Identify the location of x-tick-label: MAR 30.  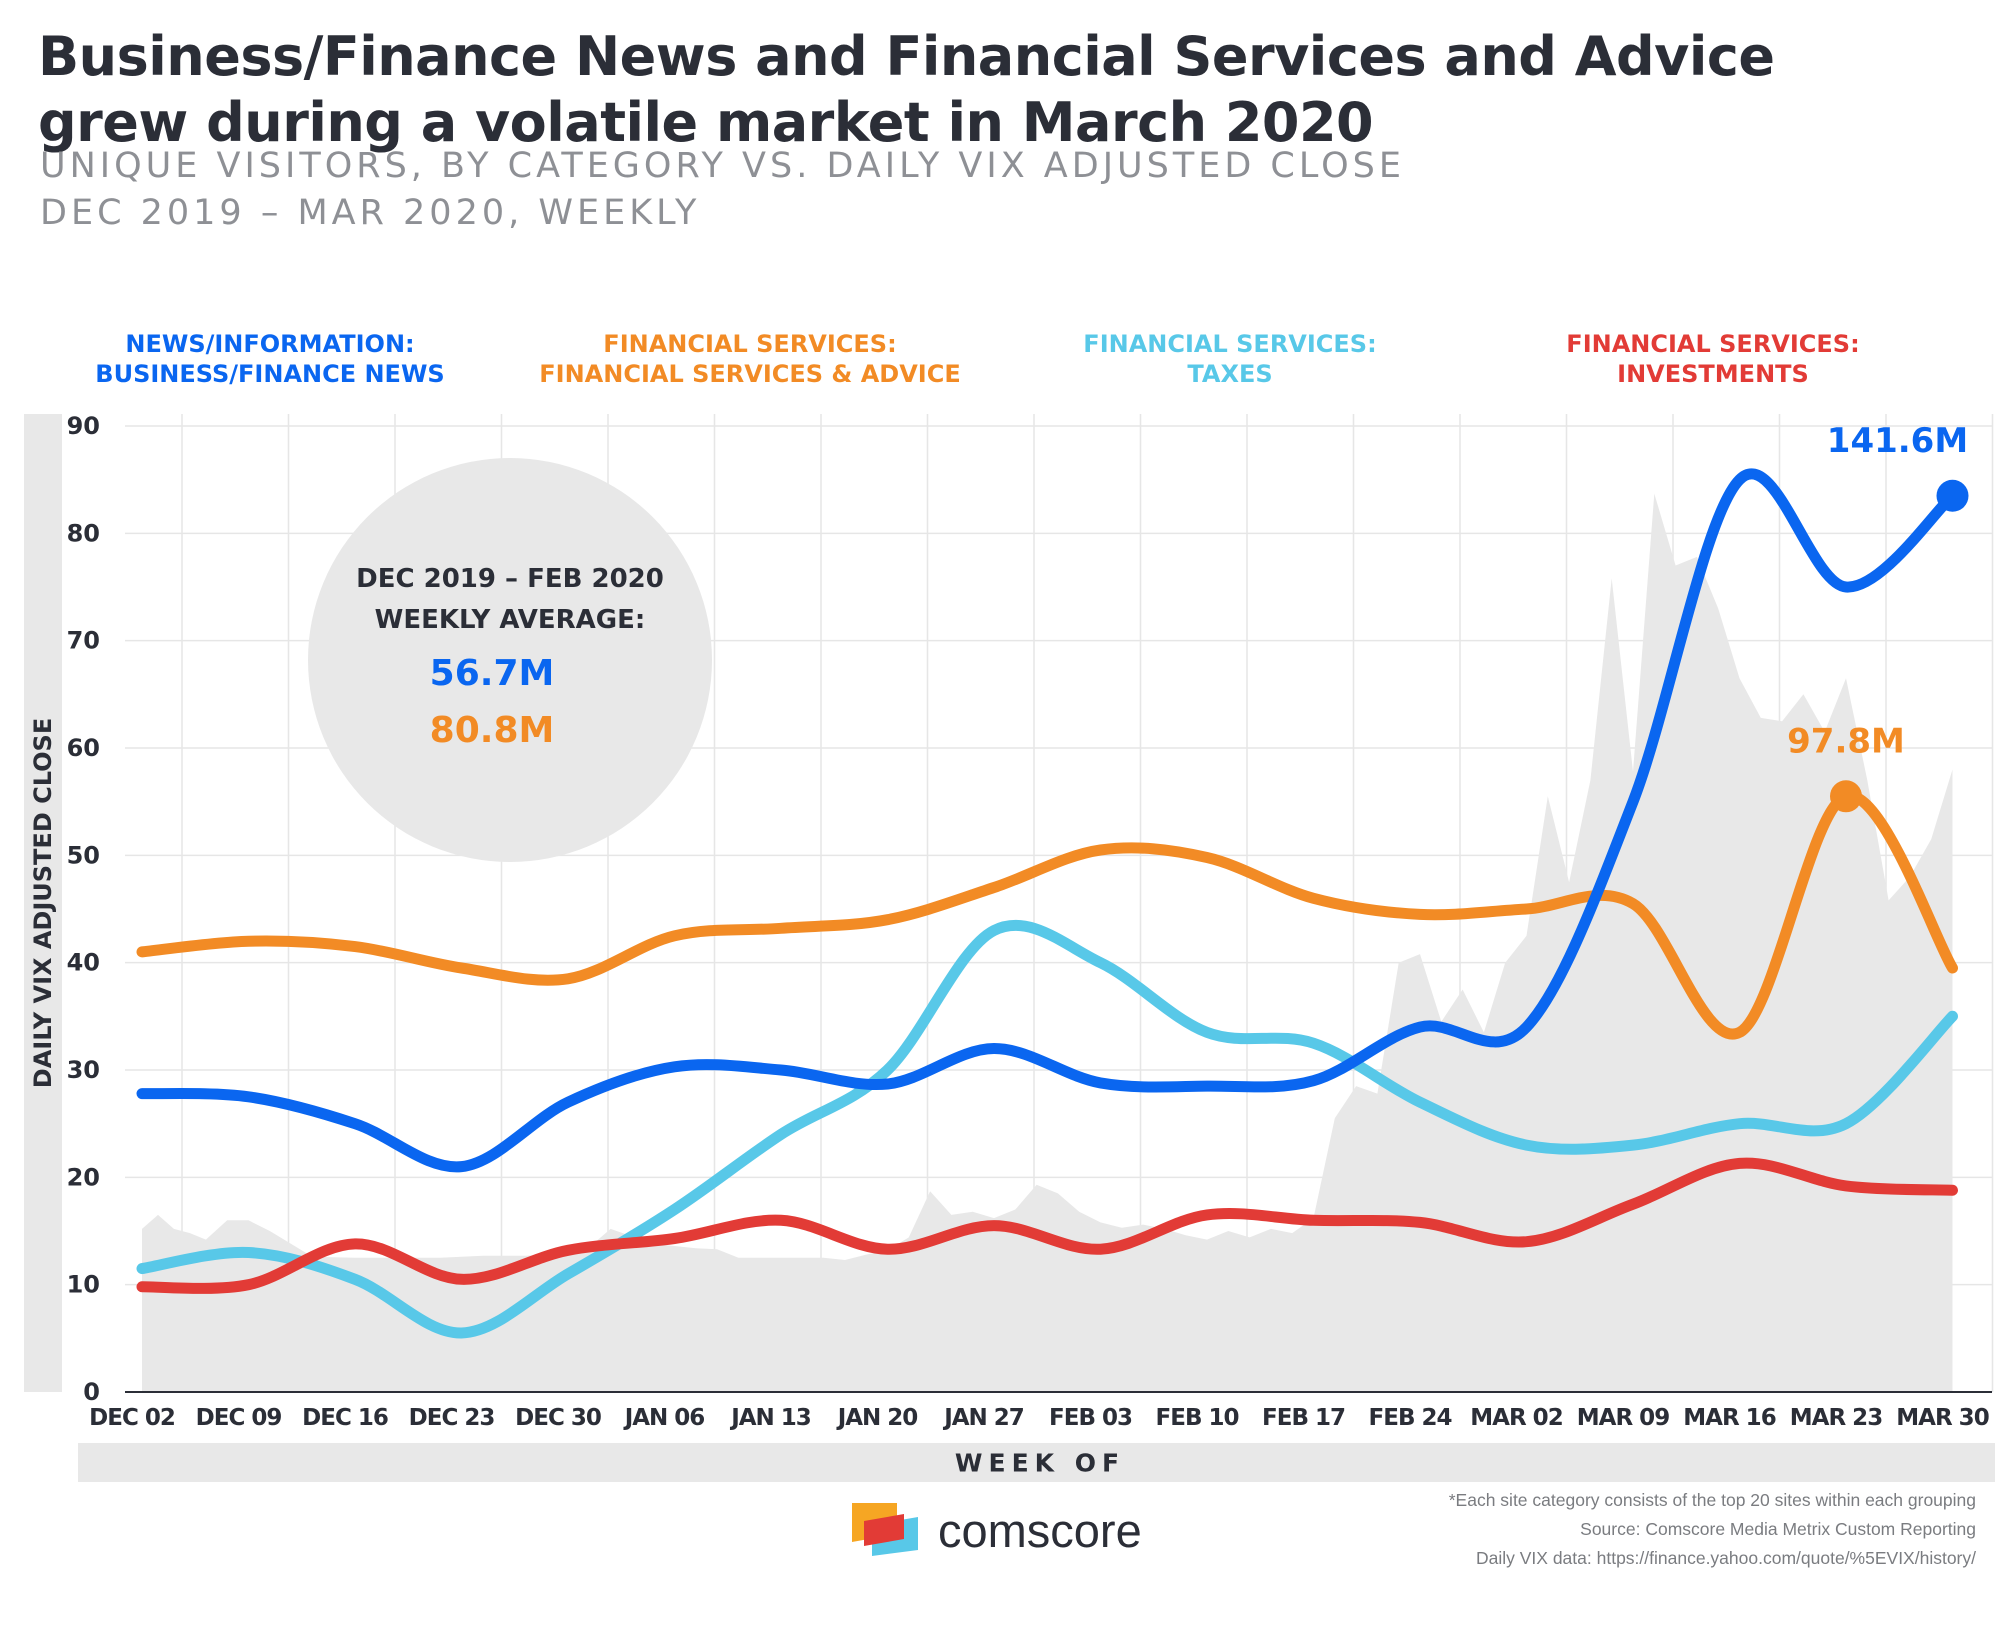
(1942, 1418).